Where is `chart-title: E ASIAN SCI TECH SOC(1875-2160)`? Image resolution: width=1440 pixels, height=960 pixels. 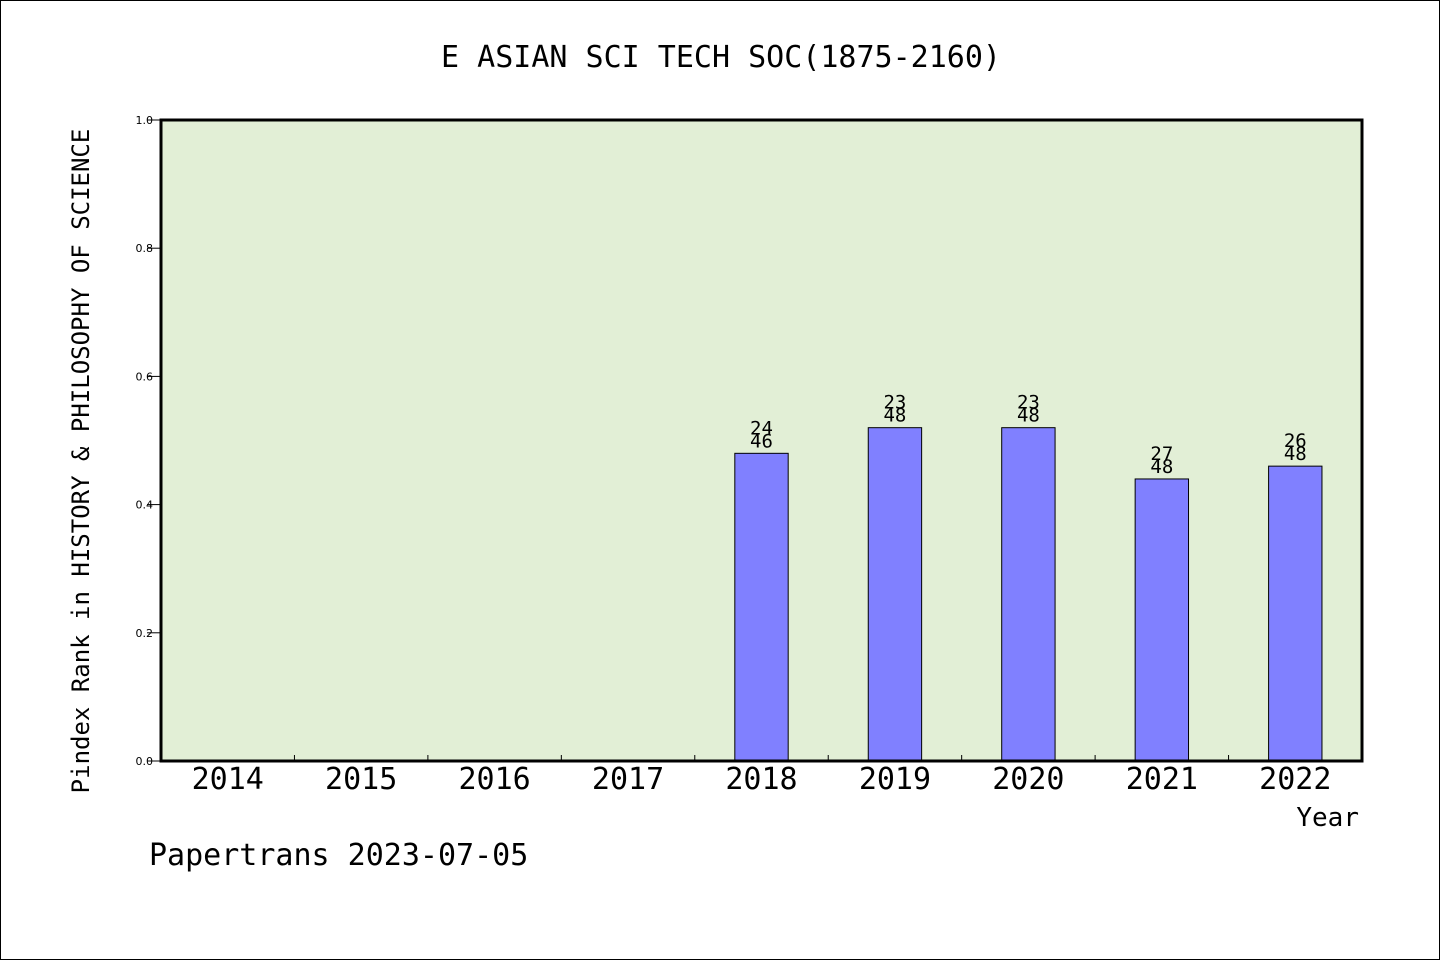
chart-title: E ASIAN SCI TECH SOC(1875-2160) is located at coordinates (721, 57).